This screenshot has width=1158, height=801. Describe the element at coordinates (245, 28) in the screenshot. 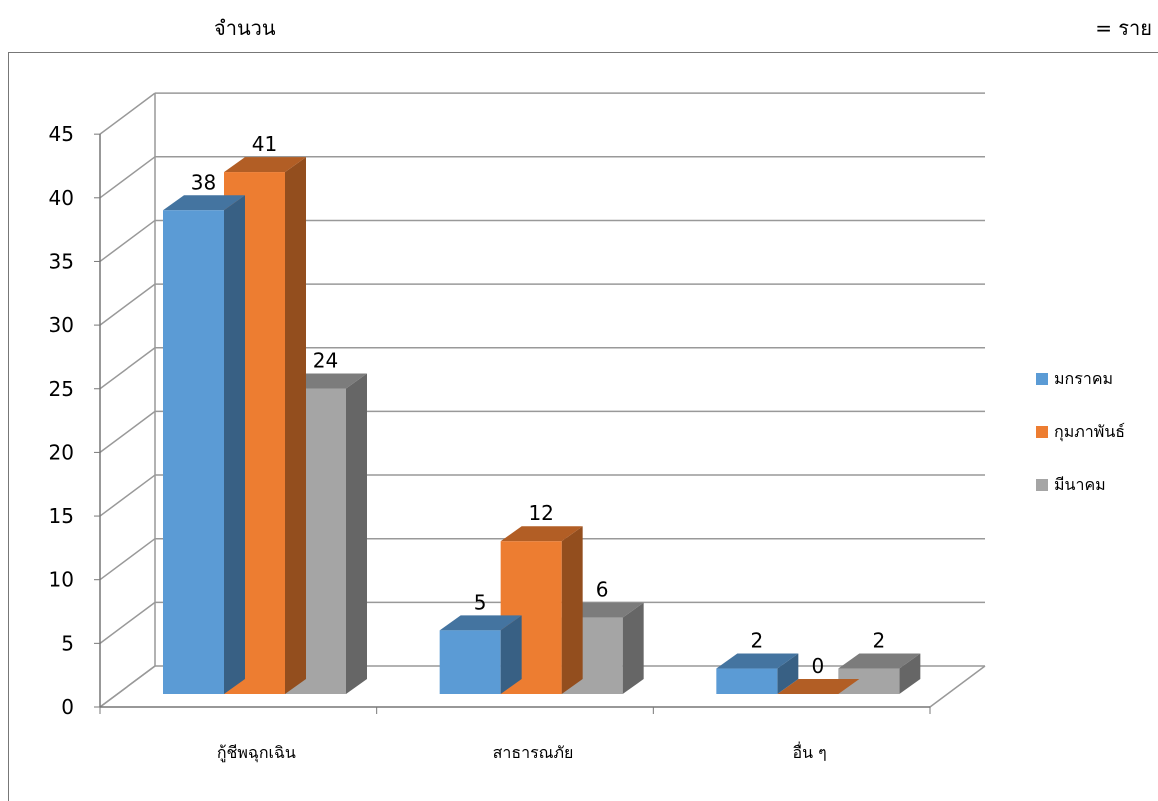

I see `y-axis-title: จำนวน` at that location.